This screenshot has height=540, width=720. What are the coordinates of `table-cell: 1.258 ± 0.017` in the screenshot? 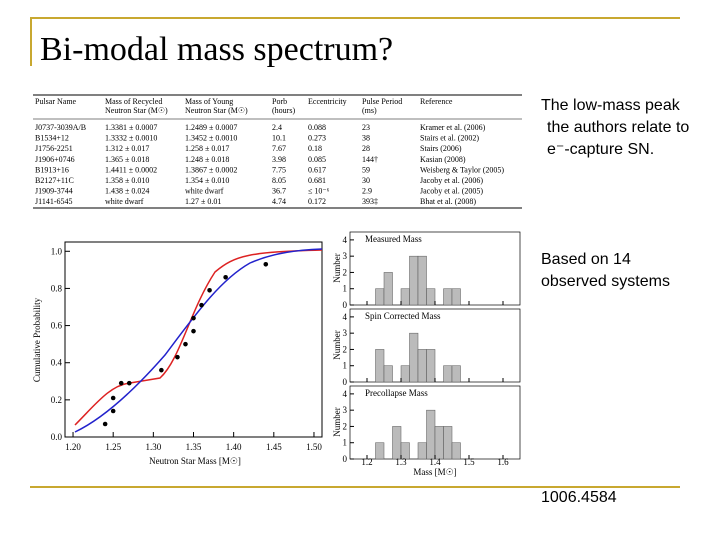 It's located at (207, 148).